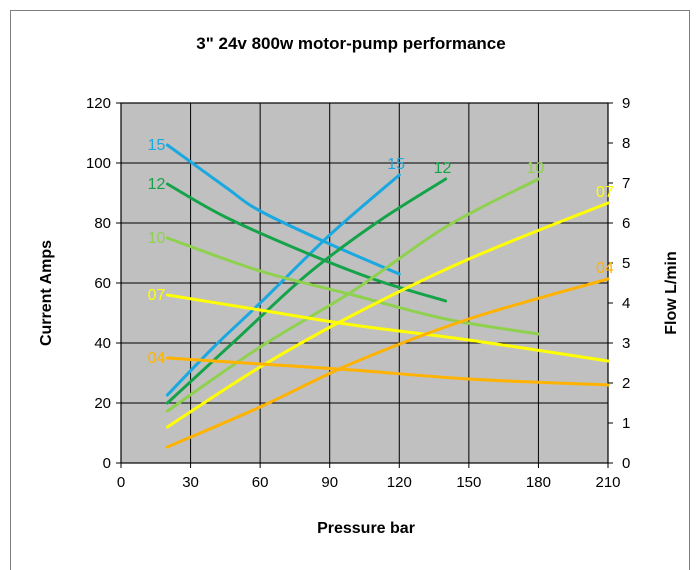 The width and height of the screenshot is (700, 570). I want to click on x-tick-label: 180, so click(538, 482).